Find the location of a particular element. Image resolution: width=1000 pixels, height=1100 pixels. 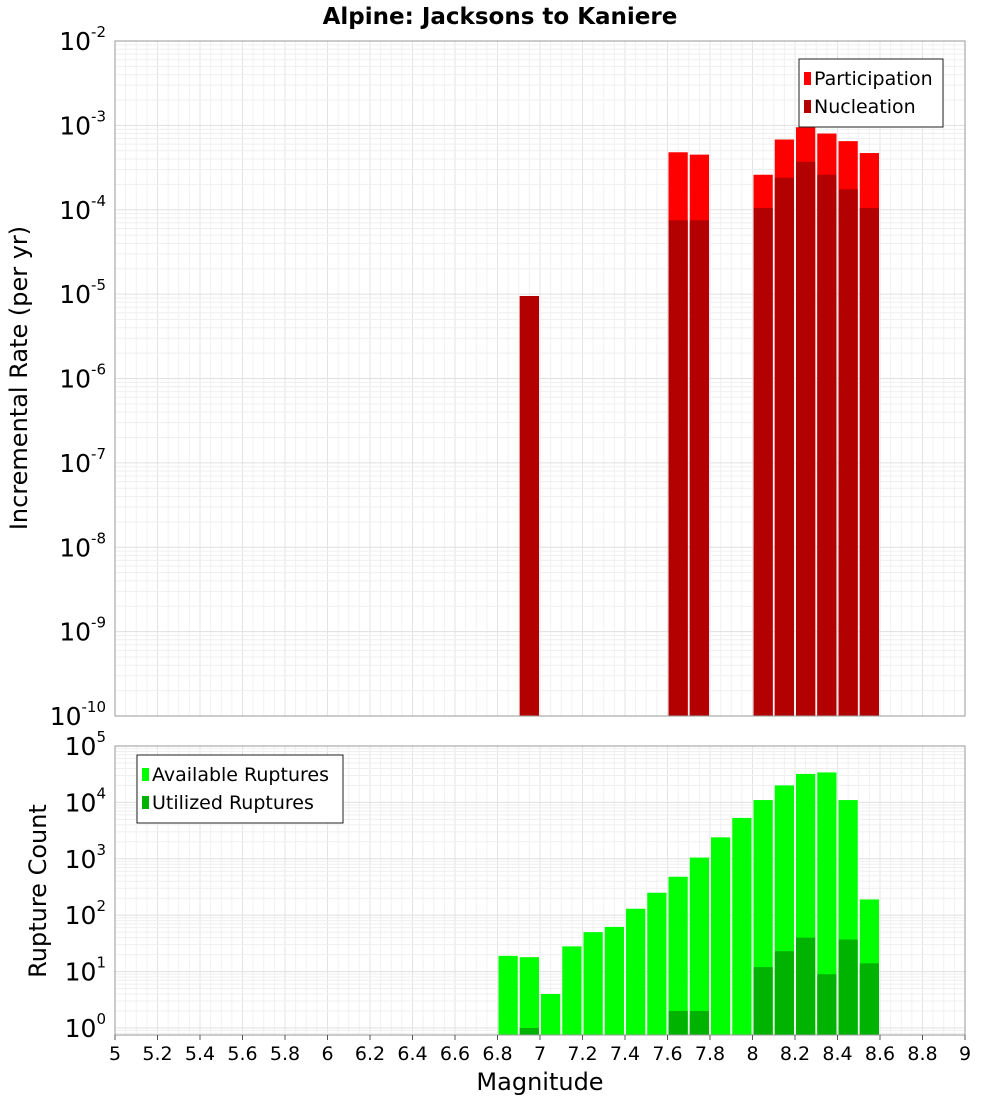

x-tick-label: 6.8 is located at coordinates (497, 1054).